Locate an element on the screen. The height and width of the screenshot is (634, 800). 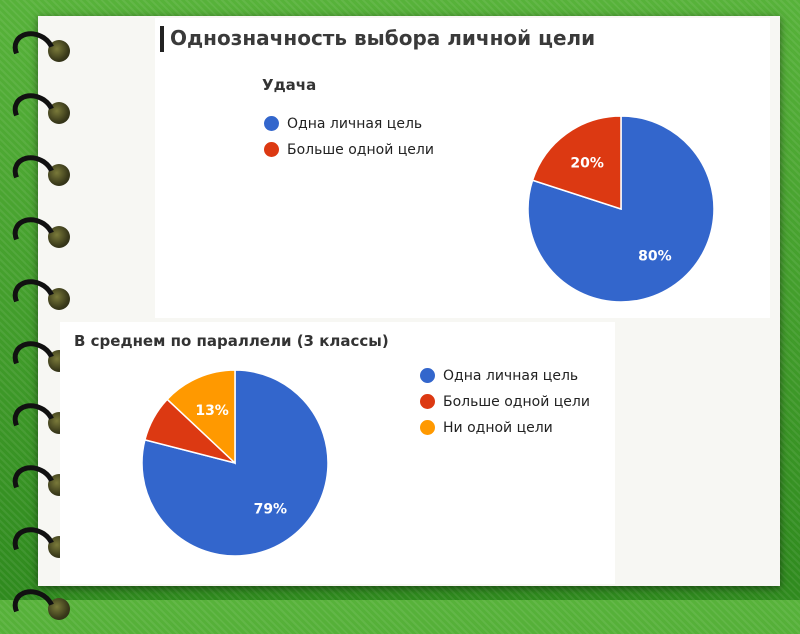
chart-1-pie: 80% 20% is located at coordinates (621, 209).